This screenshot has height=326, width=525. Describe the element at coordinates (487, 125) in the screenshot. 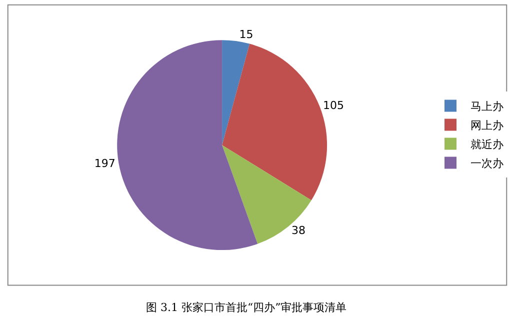

I see `legend-label: 网上办` at that location.